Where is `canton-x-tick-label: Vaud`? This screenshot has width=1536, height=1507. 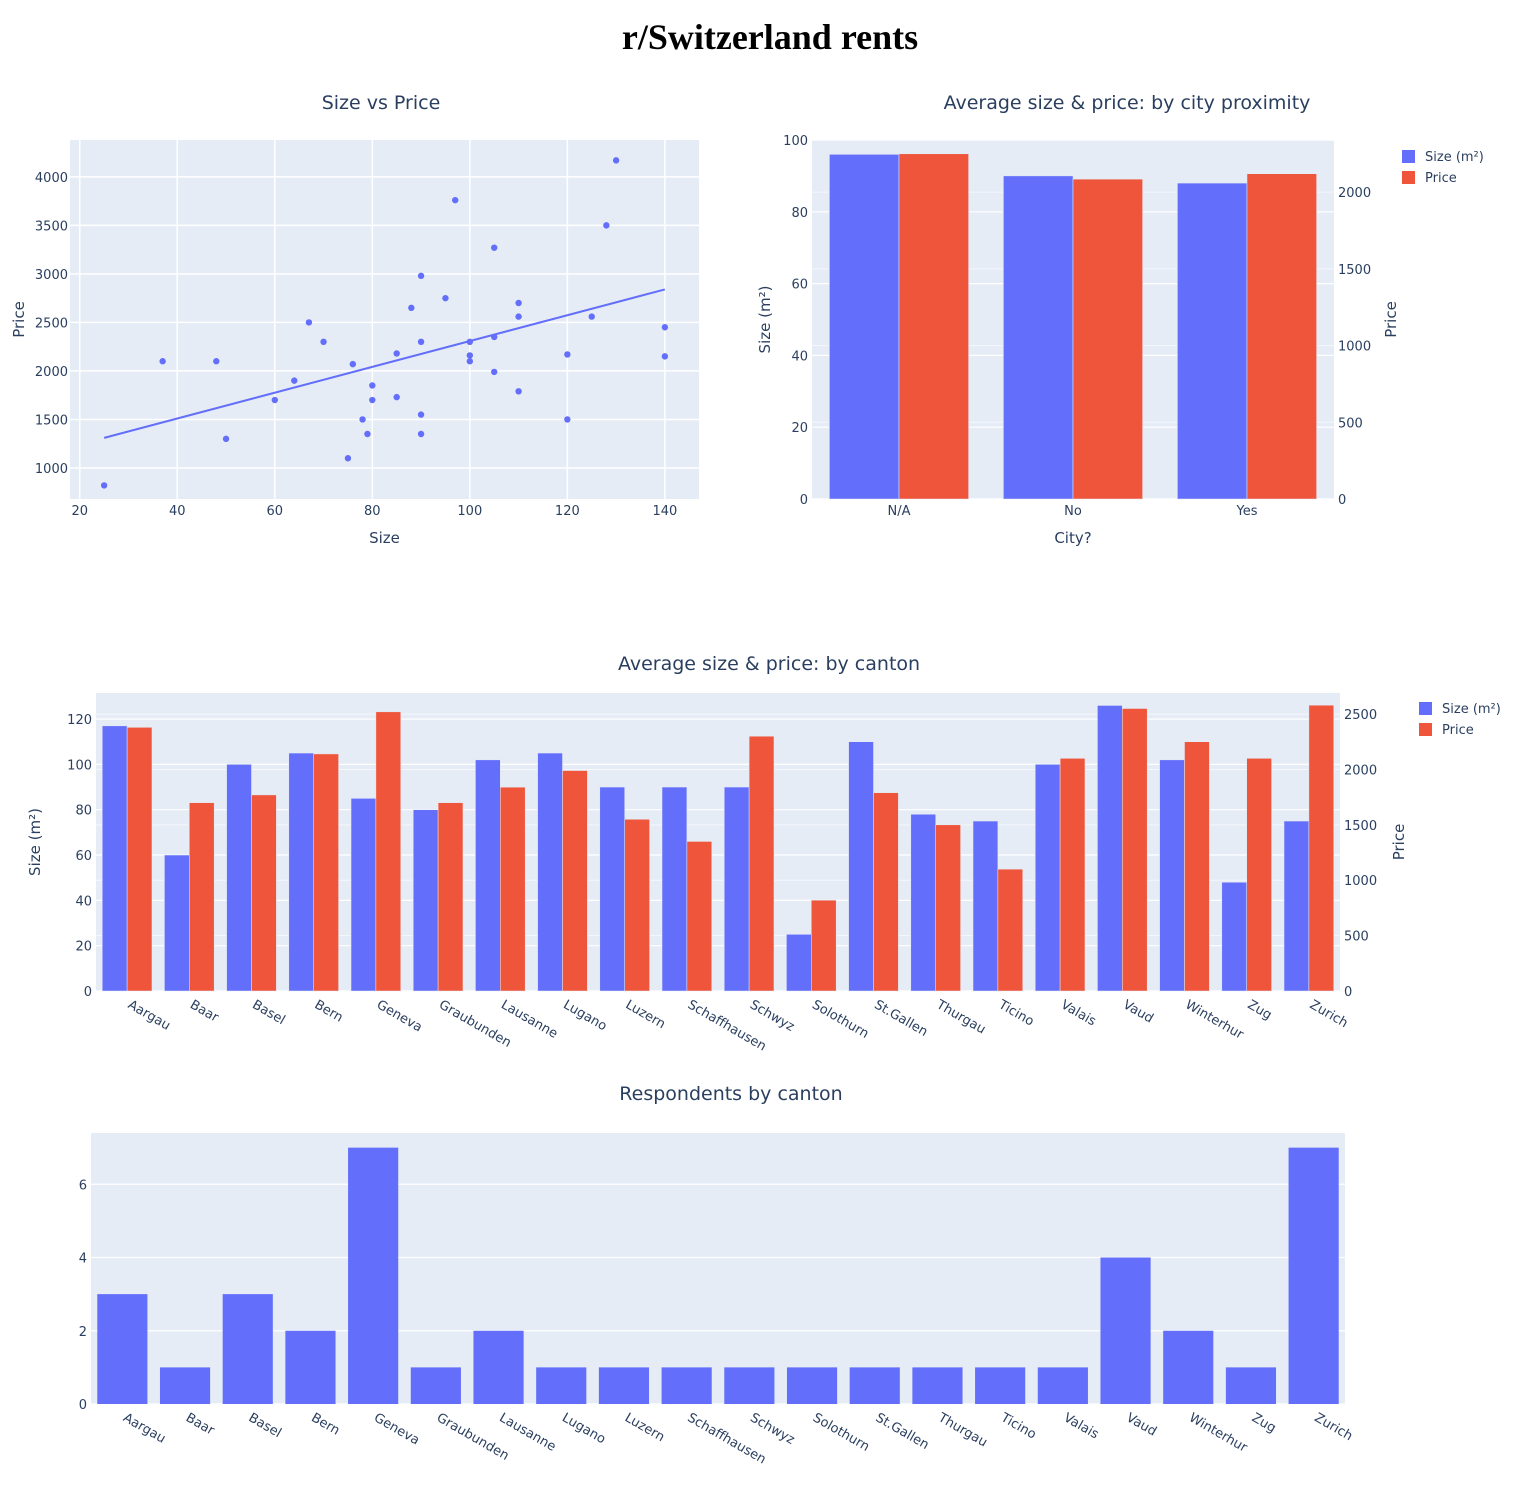 canton-x-tick-label: Vaud is located at coordinates (1138, 1011).